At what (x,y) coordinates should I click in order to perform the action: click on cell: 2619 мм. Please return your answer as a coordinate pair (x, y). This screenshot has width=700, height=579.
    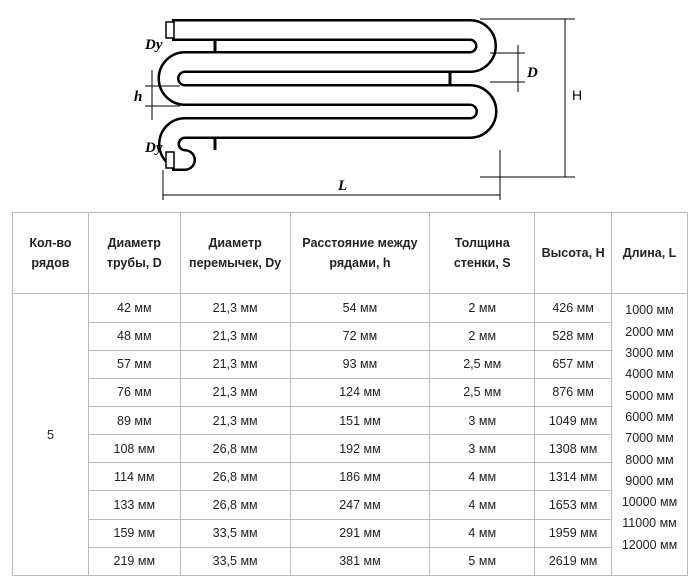
    Looking at the image, I should click on (573, 561).